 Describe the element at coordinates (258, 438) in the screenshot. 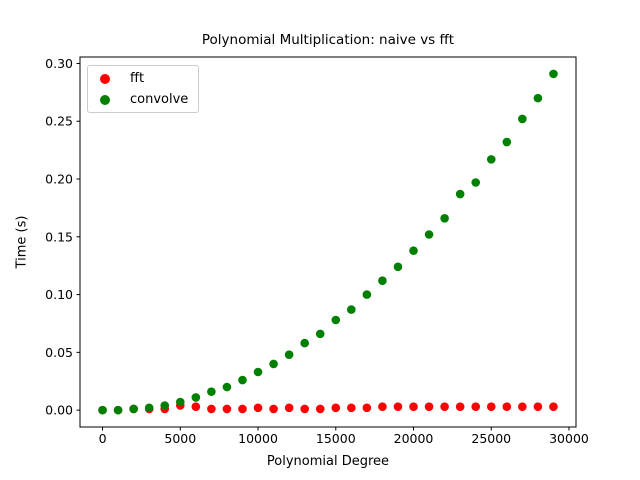

I see `x-tick-label: 10000` at that location.